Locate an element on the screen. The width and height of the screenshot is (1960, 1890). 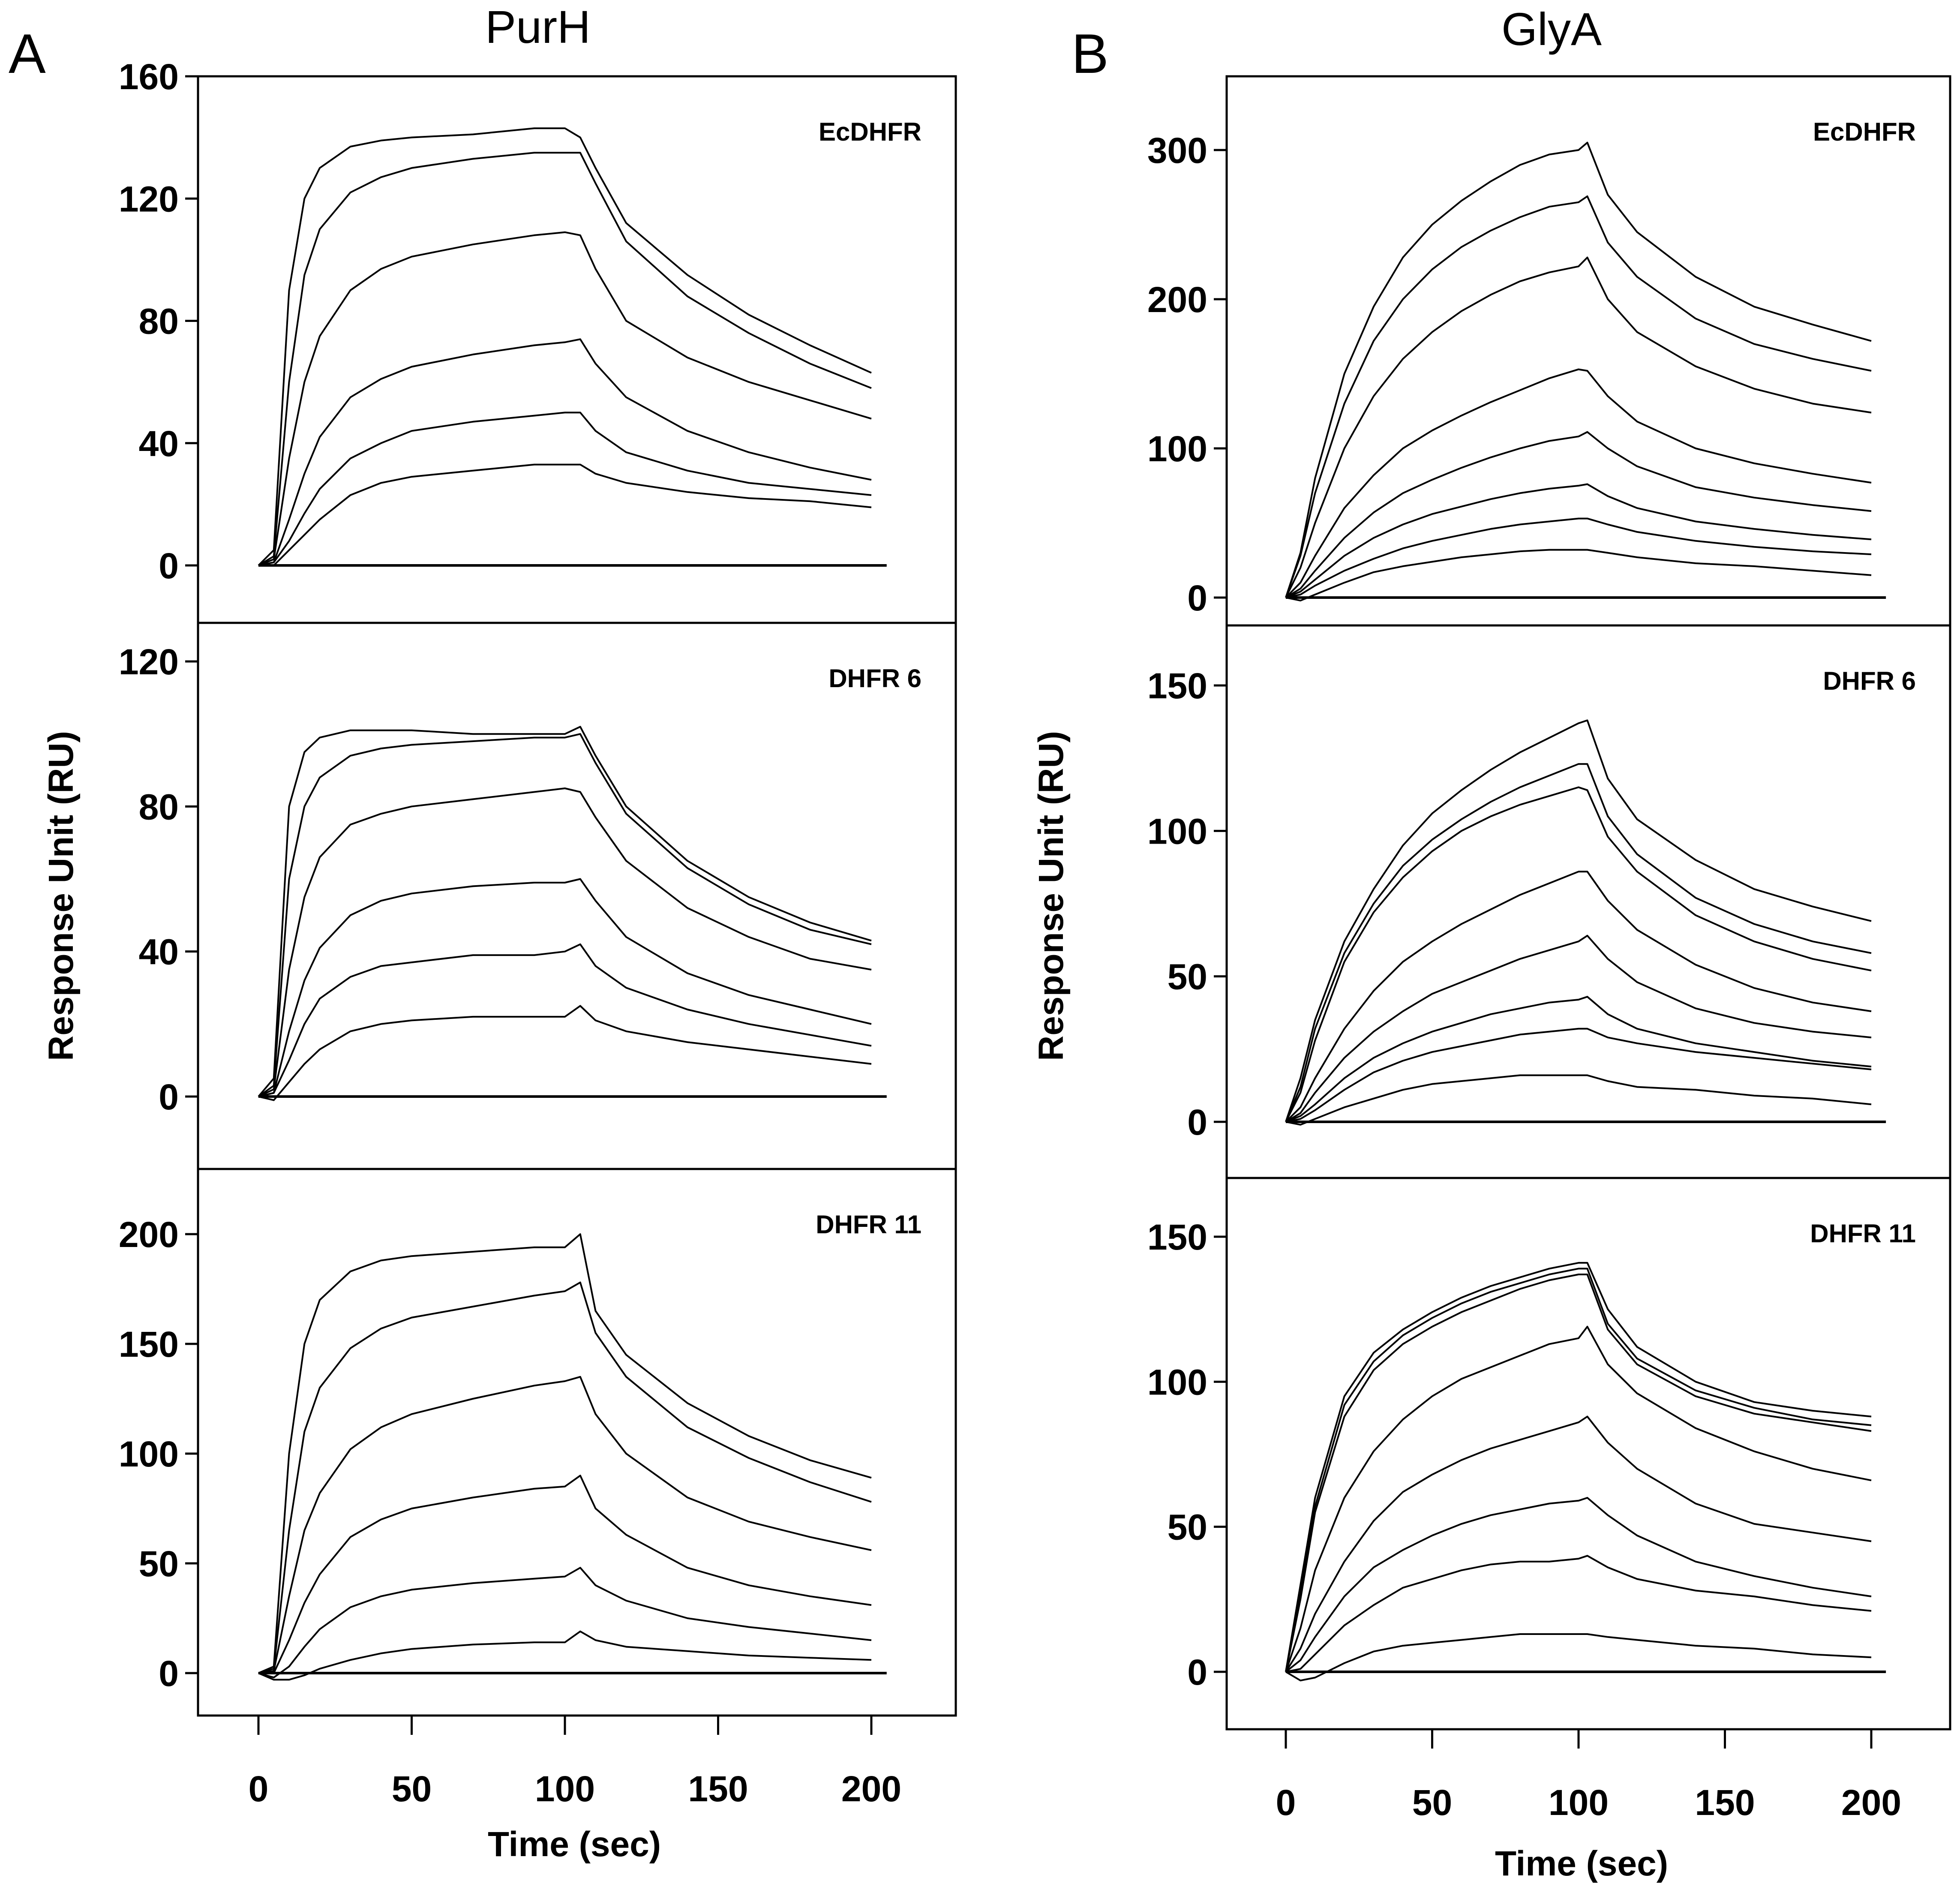
y-tick-label: 300 is located at coordinates (1177, 150).